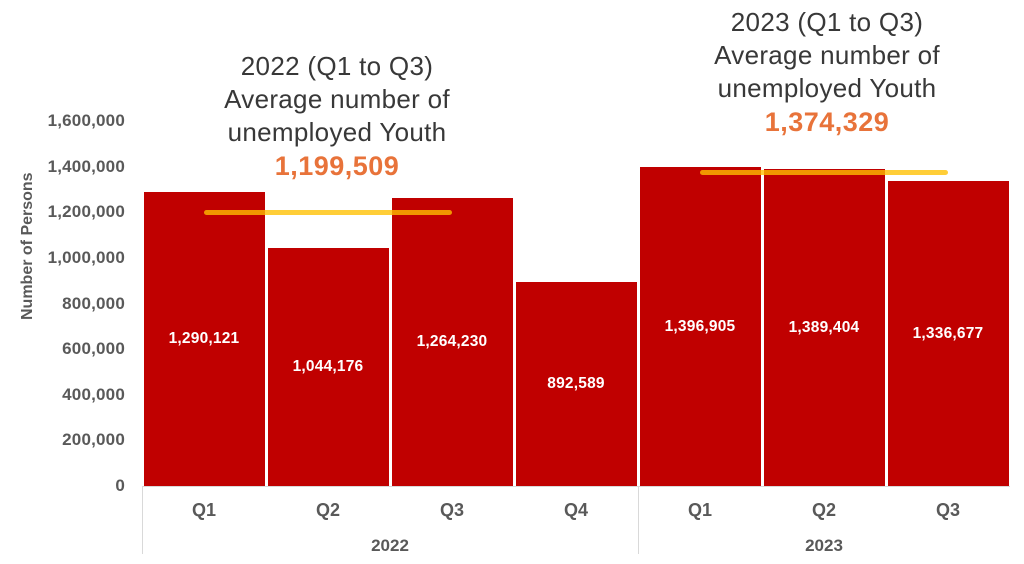 The image size is (1024, 564). I want to click on bar-value-label: 1,389,404, so click(824, 327).